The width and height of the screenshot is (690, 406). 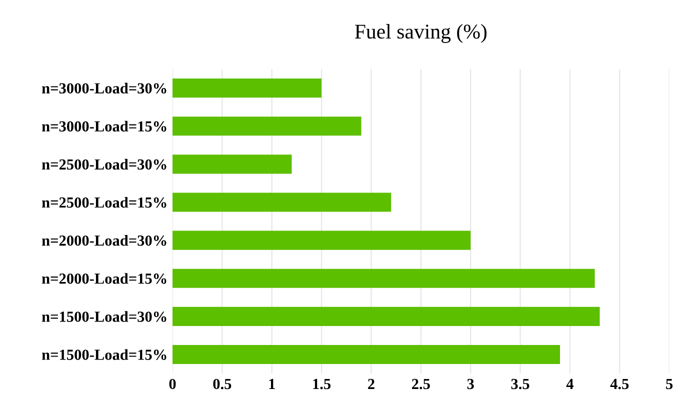 I want to click on x-tick-label: 2.5, so click(x=421, y=384).